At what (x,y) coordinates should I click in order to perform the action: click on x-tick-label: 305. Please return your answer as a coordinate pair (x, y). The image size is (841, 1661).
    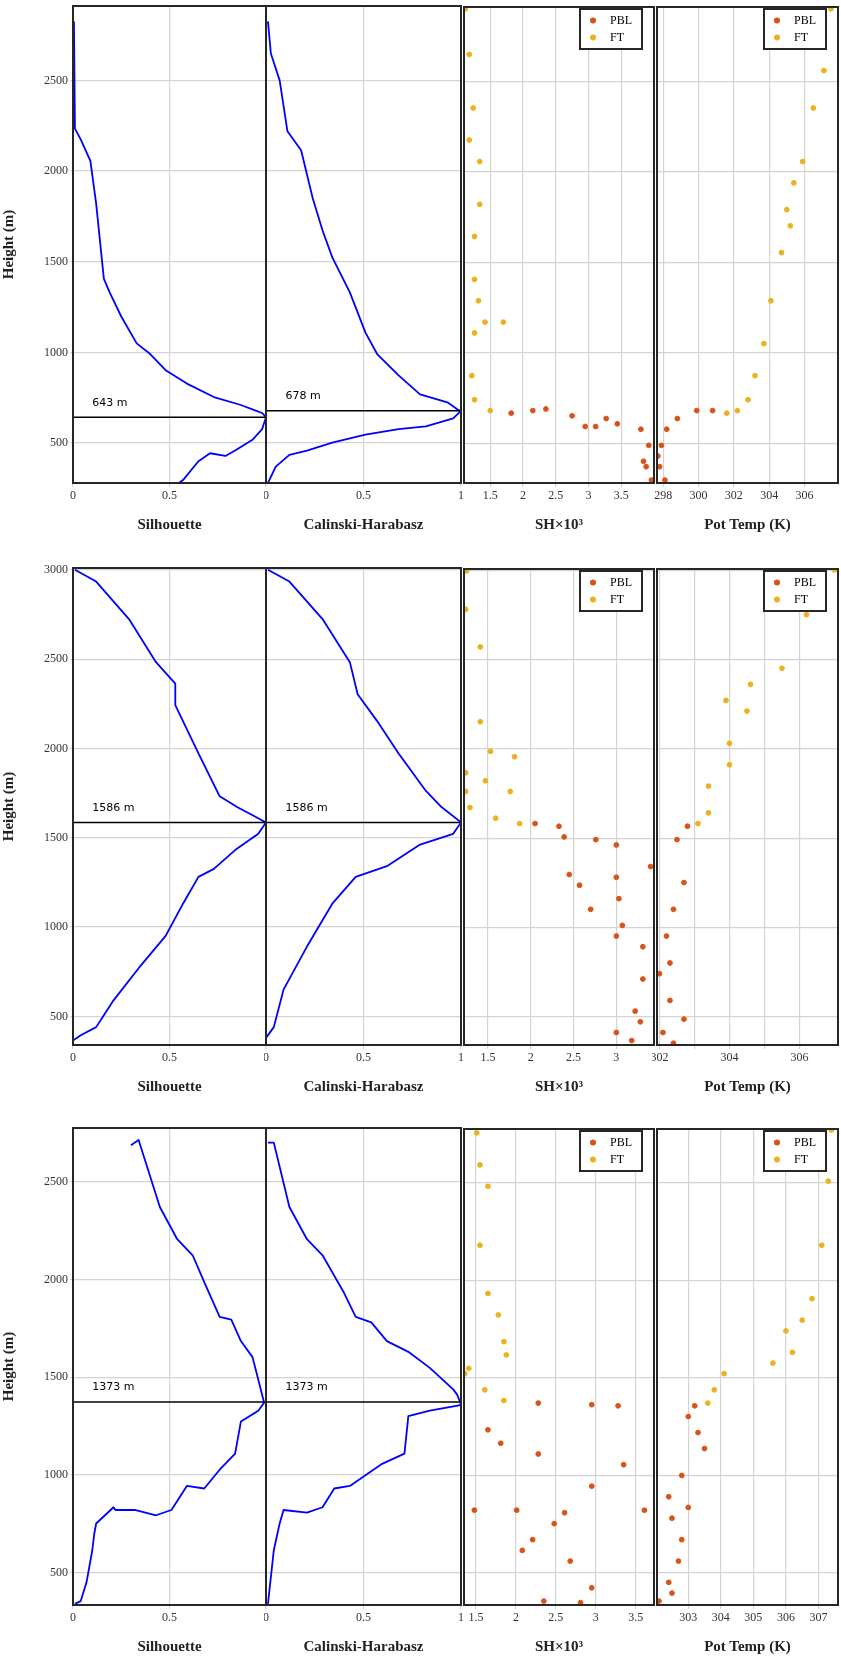
    Looking at the image, I should click on (753, 1617).